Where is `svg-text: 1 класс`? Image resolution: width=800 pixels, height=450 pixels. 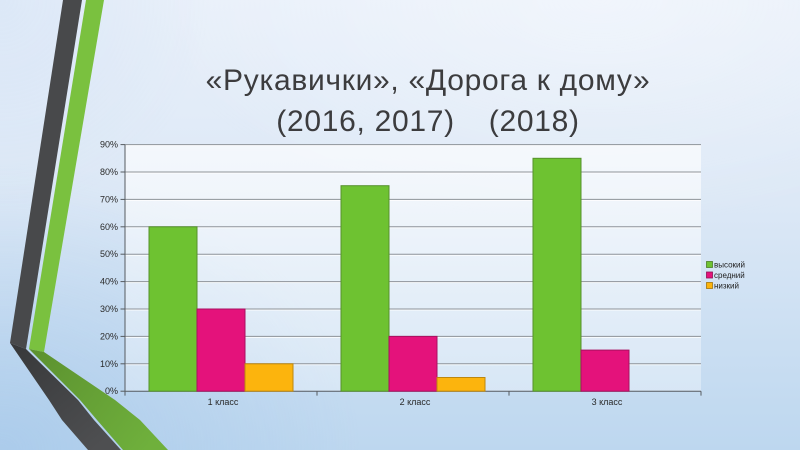 svg-text: 1 класс is located at coordinates (223, 402).